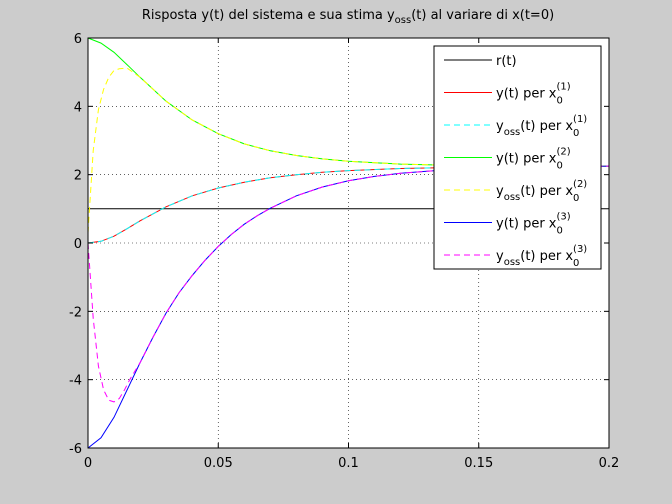 The image size is (672, 504). I want to click on legend-label-yoss3: yoss(t) per x(3) 0, so click(541, 256).